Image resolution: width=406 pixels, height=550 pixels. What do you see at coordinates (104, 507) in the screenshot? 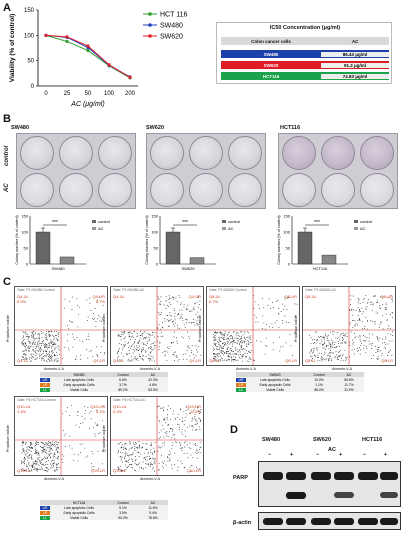
I see `table-row: UR Late apoptotic Cells 5.1% 11.6%` at bounding box center [104, 507].